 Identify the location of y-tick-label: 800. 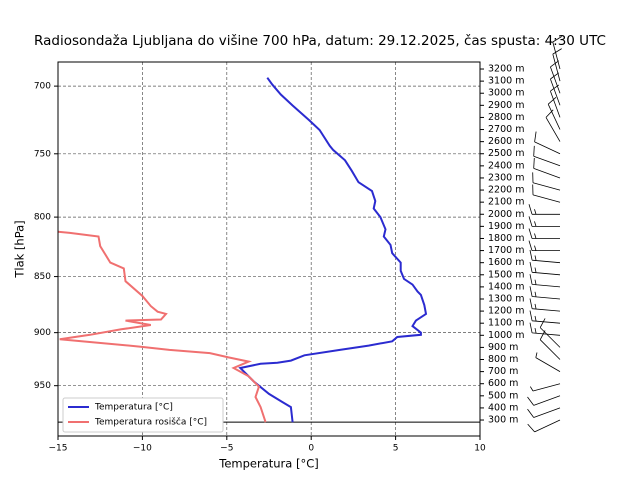
(42, 218).